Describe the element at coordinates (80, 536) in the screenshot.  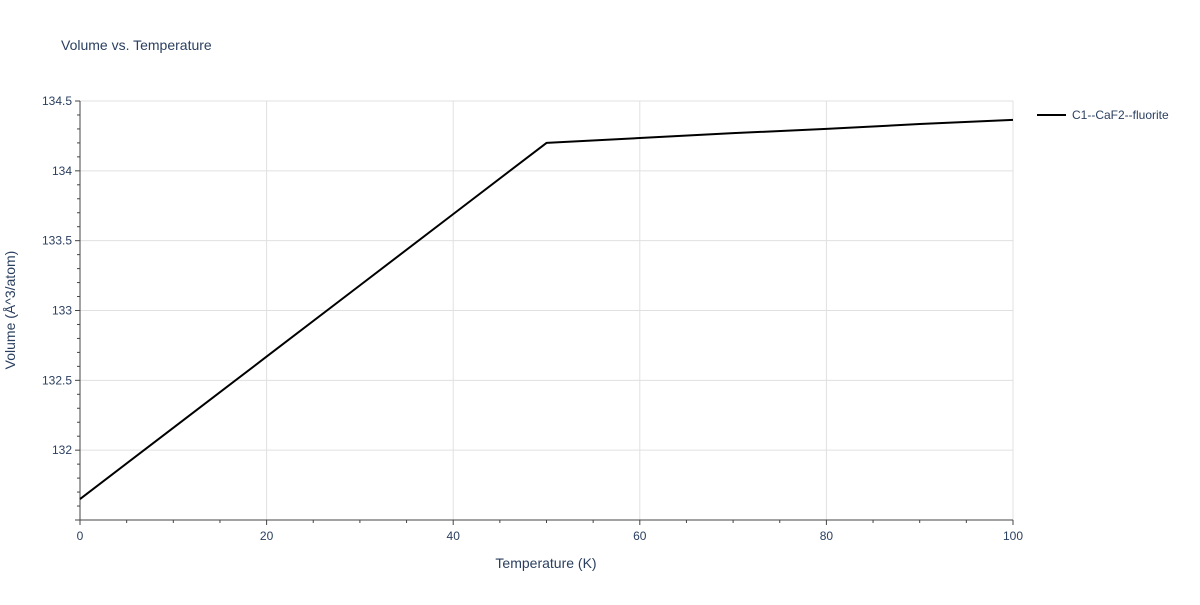
I see `x-tick-label: 0` at that location.